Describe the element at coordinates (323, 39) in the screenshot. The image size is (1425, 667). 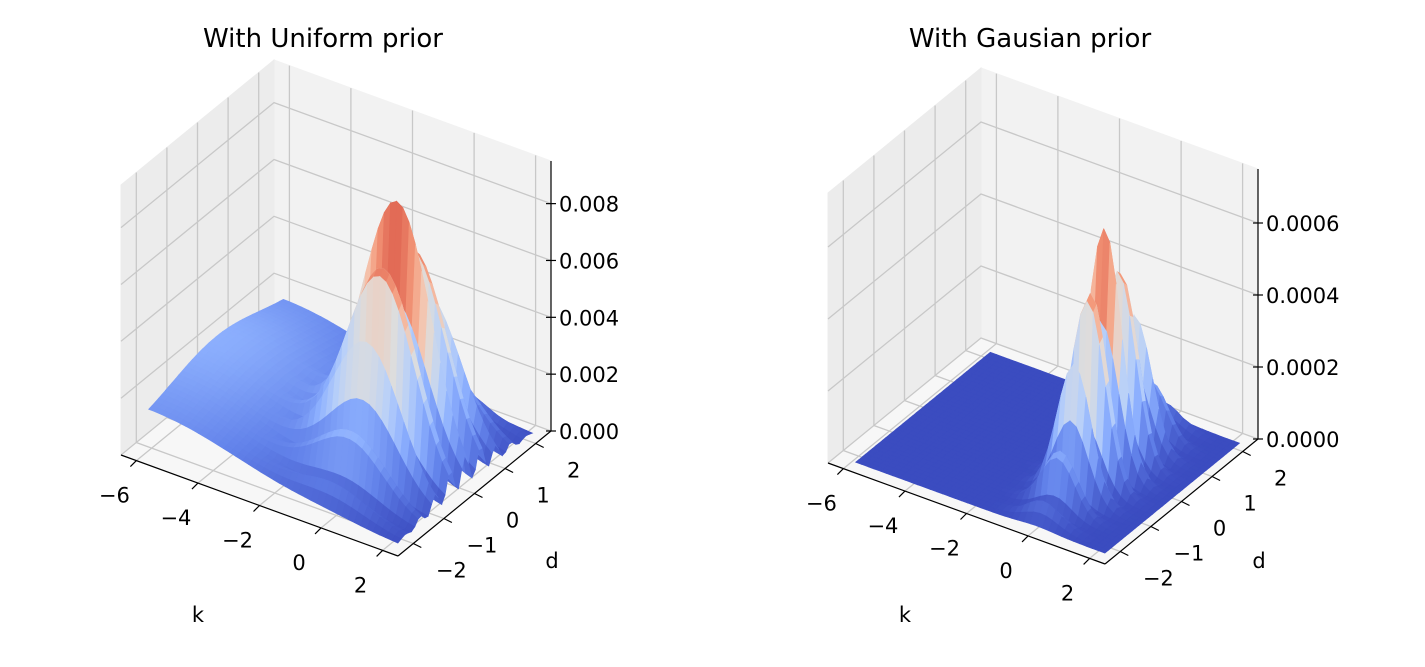
I see `chart-title: With Uniform prior` at that location.